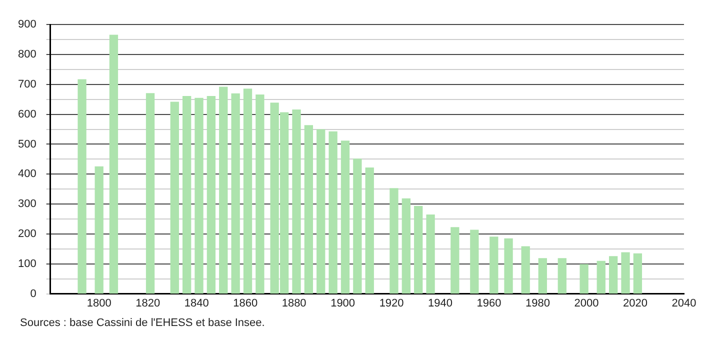 The width and height of the screenshot is (710, 340). I want to click on y-tick-label: 800, so click(27, 54).